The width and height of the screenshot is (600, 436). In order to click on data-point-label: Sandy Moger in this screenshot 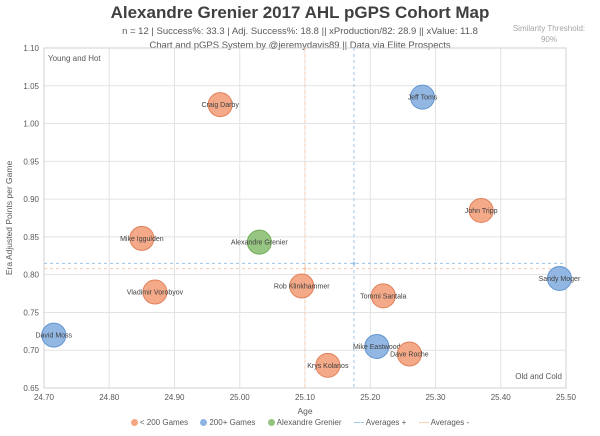, I will do `click(560, 279)`.